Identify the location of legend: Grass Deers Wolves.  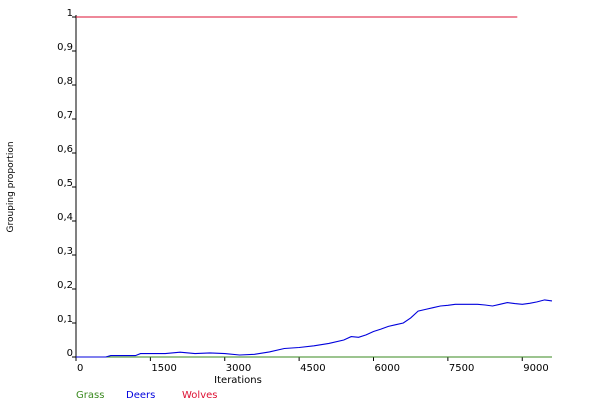
(146, 395).